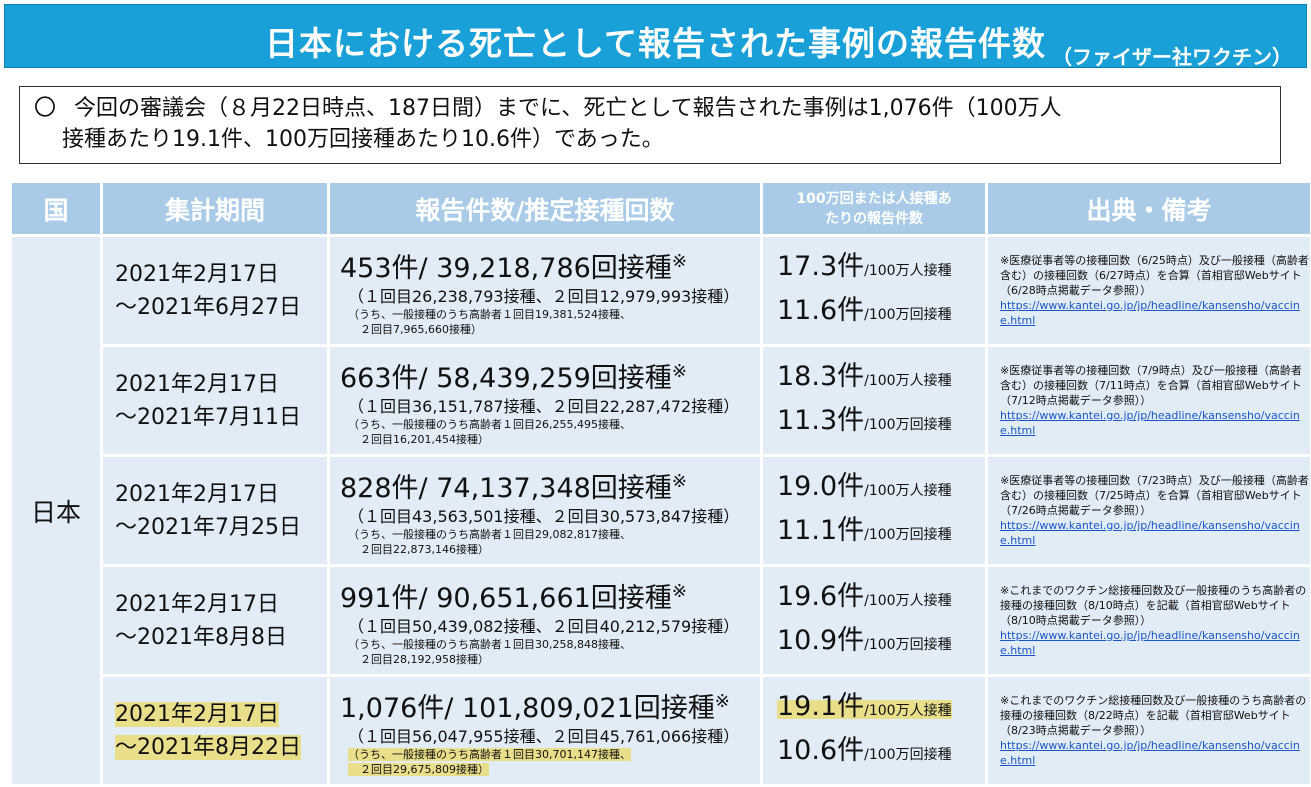 The width and height of the screenshot is (1311, 787). What do you see at coordinates (56, 208) in the screenshot?
I see `header-country: 国` at bounding box center [56, 208].